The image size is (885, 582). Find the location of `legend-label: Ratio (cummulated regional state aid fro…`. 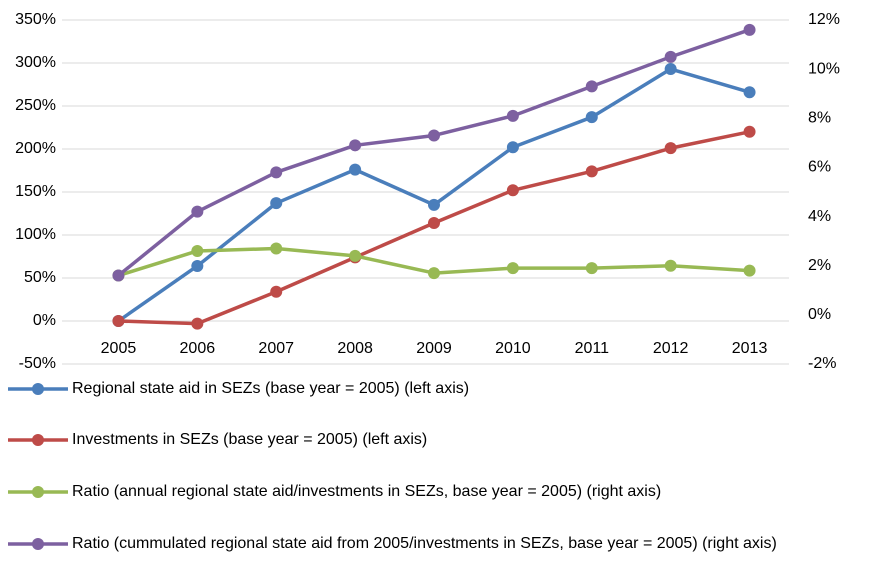

legend-label: Ratio (cummulated regional state aid fro… is located at coordinates (424, 543).